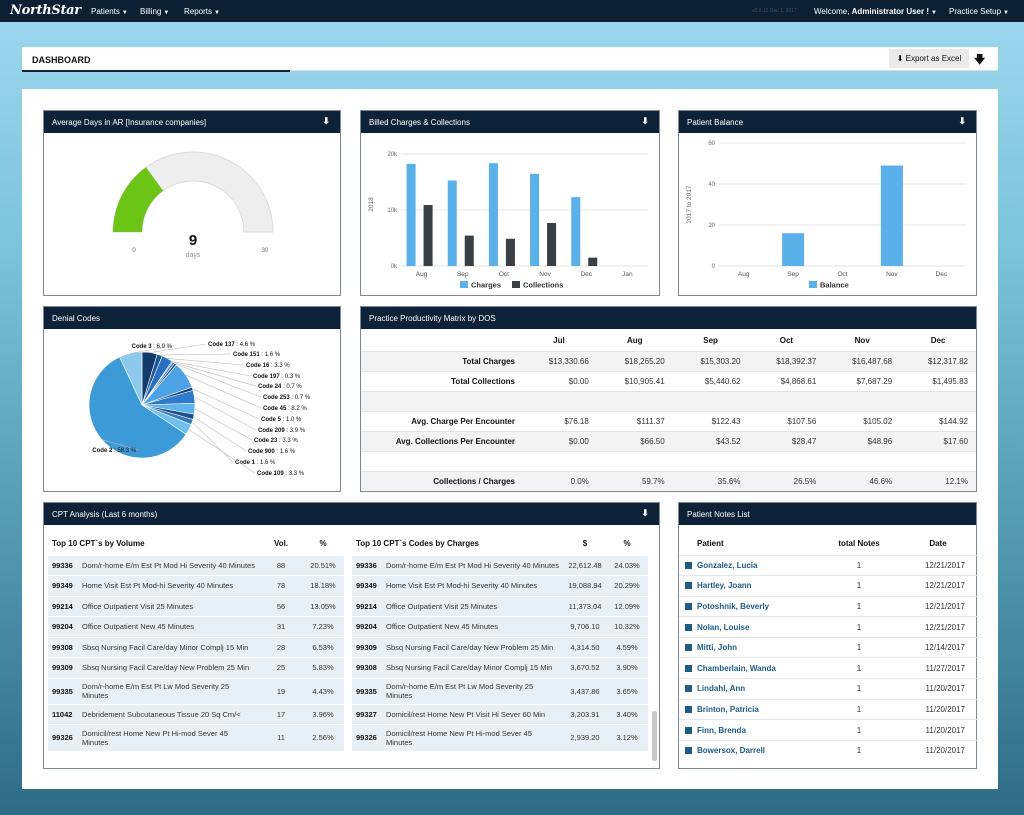 The height and width of the screenshot is (815, 1024). What do you see at coordinates (654, 736) in the screenshot?
I see `cpt-scrollbar` at bounding box center [654, 736].